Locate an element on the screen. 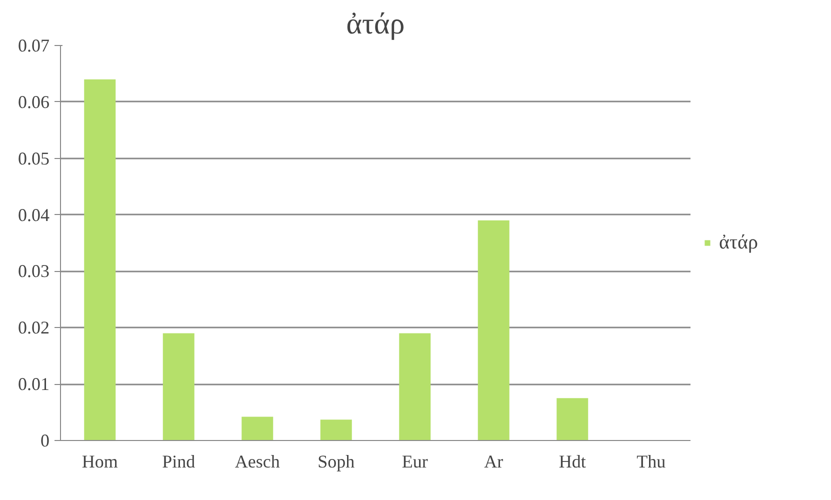 This screenshot has height=500, width=831. y-tick-label: 0.06 is located at coordinates (34, 102).